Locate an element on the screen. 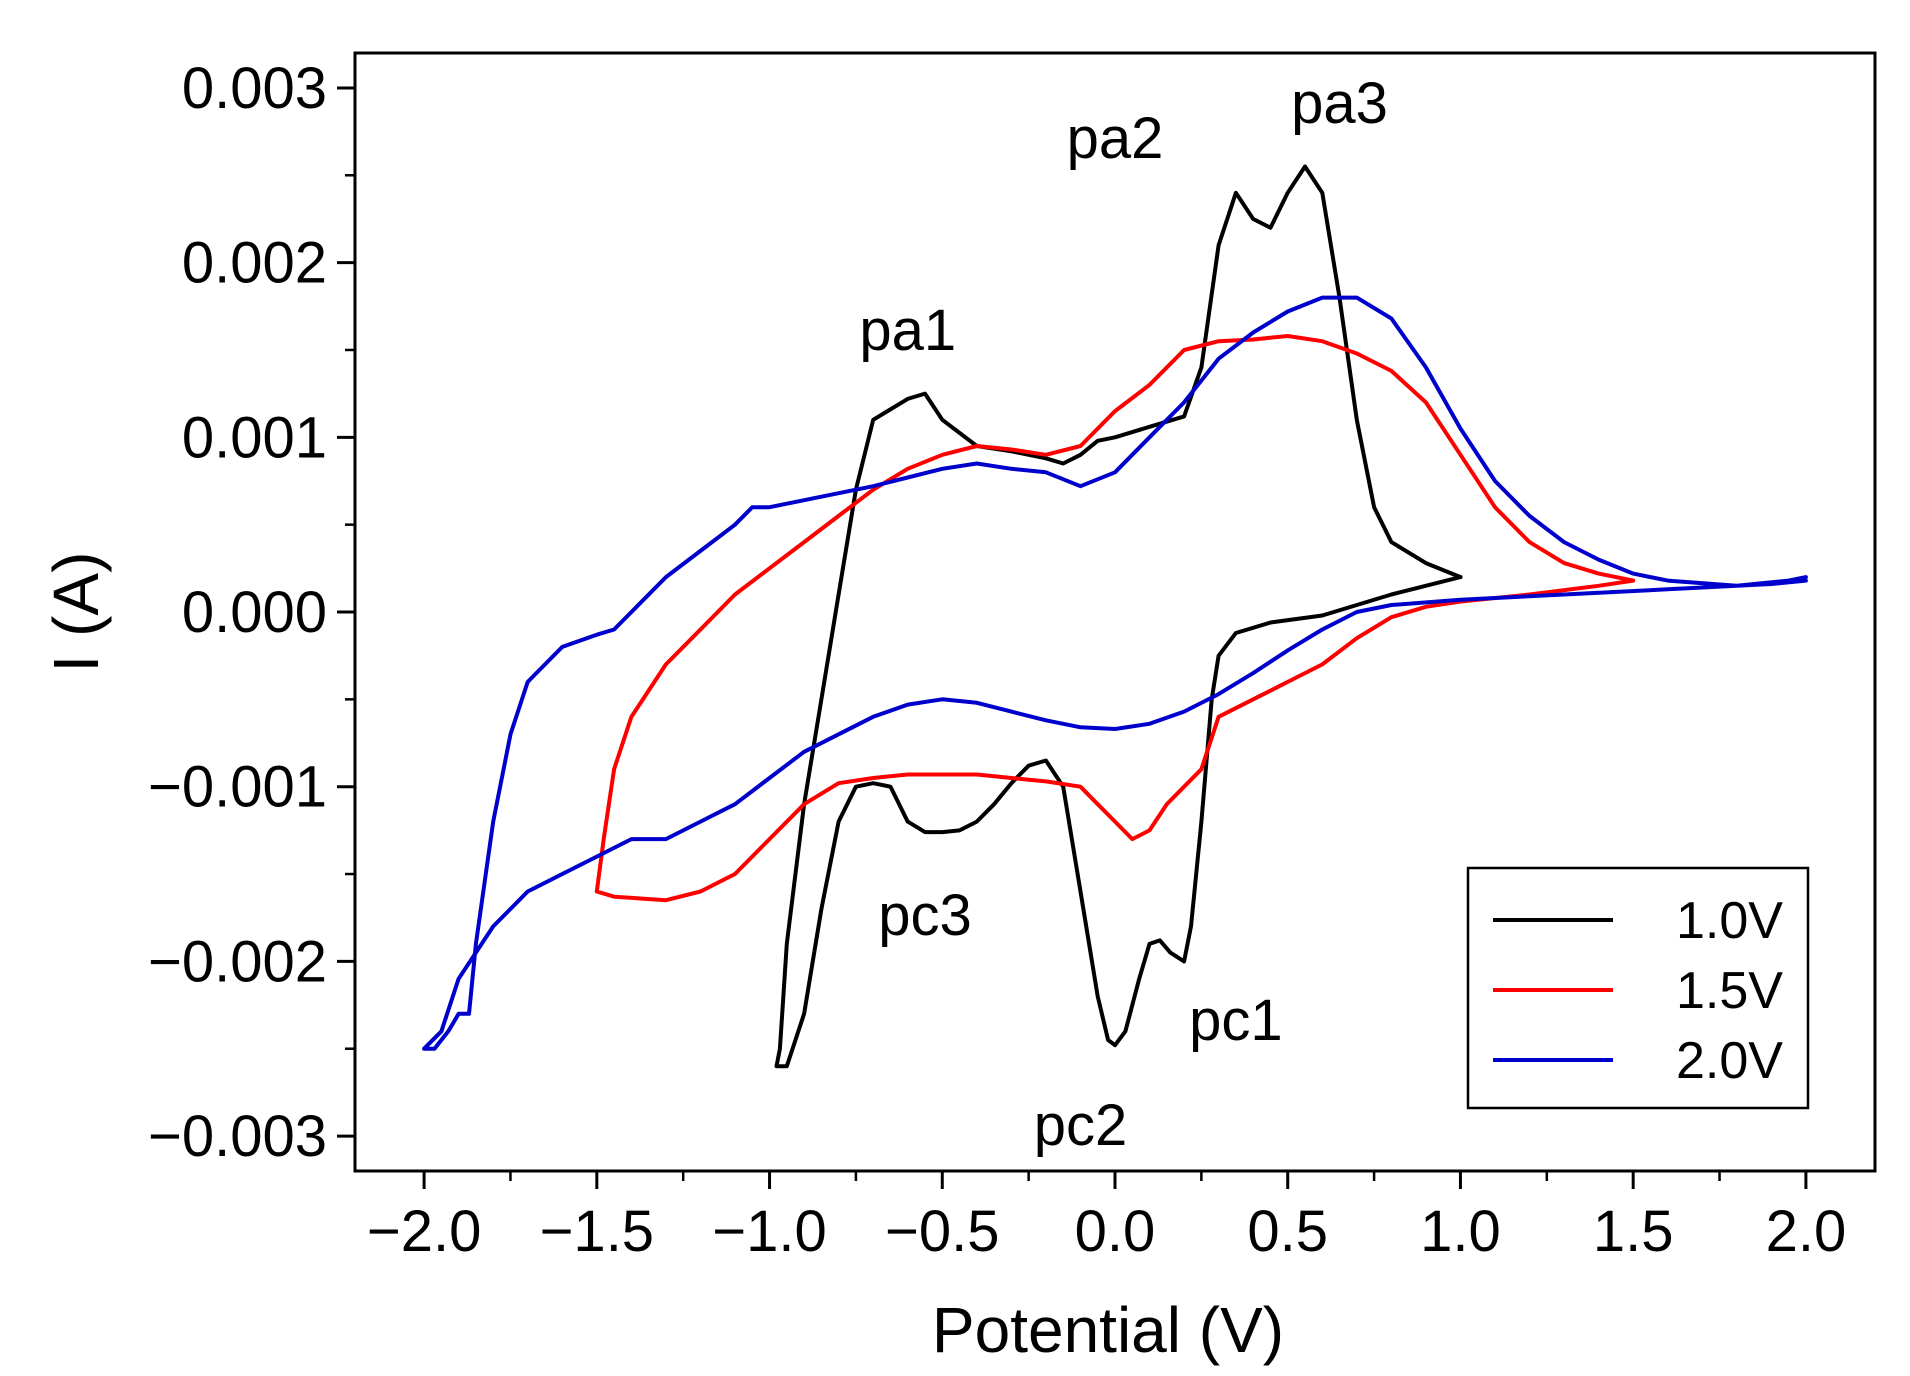  y-tick-label: 0.001 is located at coordinates (254, 437).